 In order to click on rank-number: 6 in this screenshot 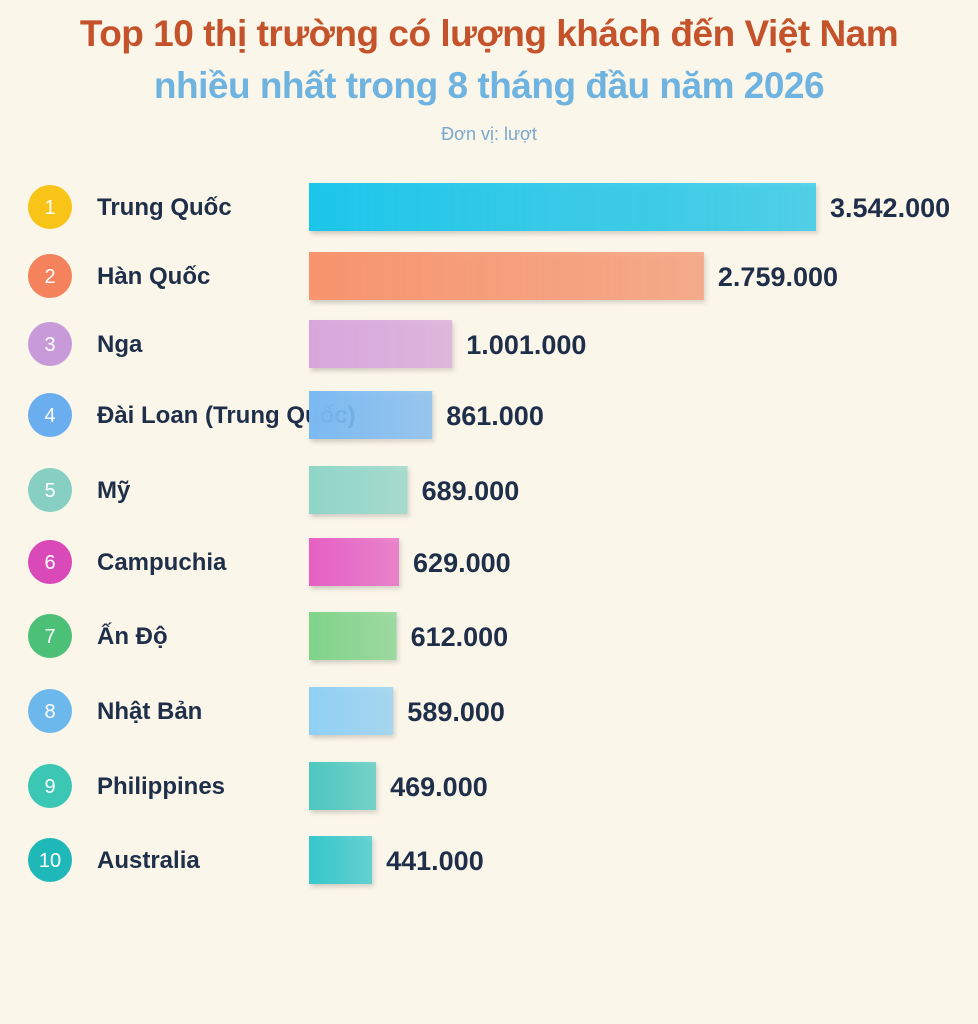, I will do `click(49, 563)`.